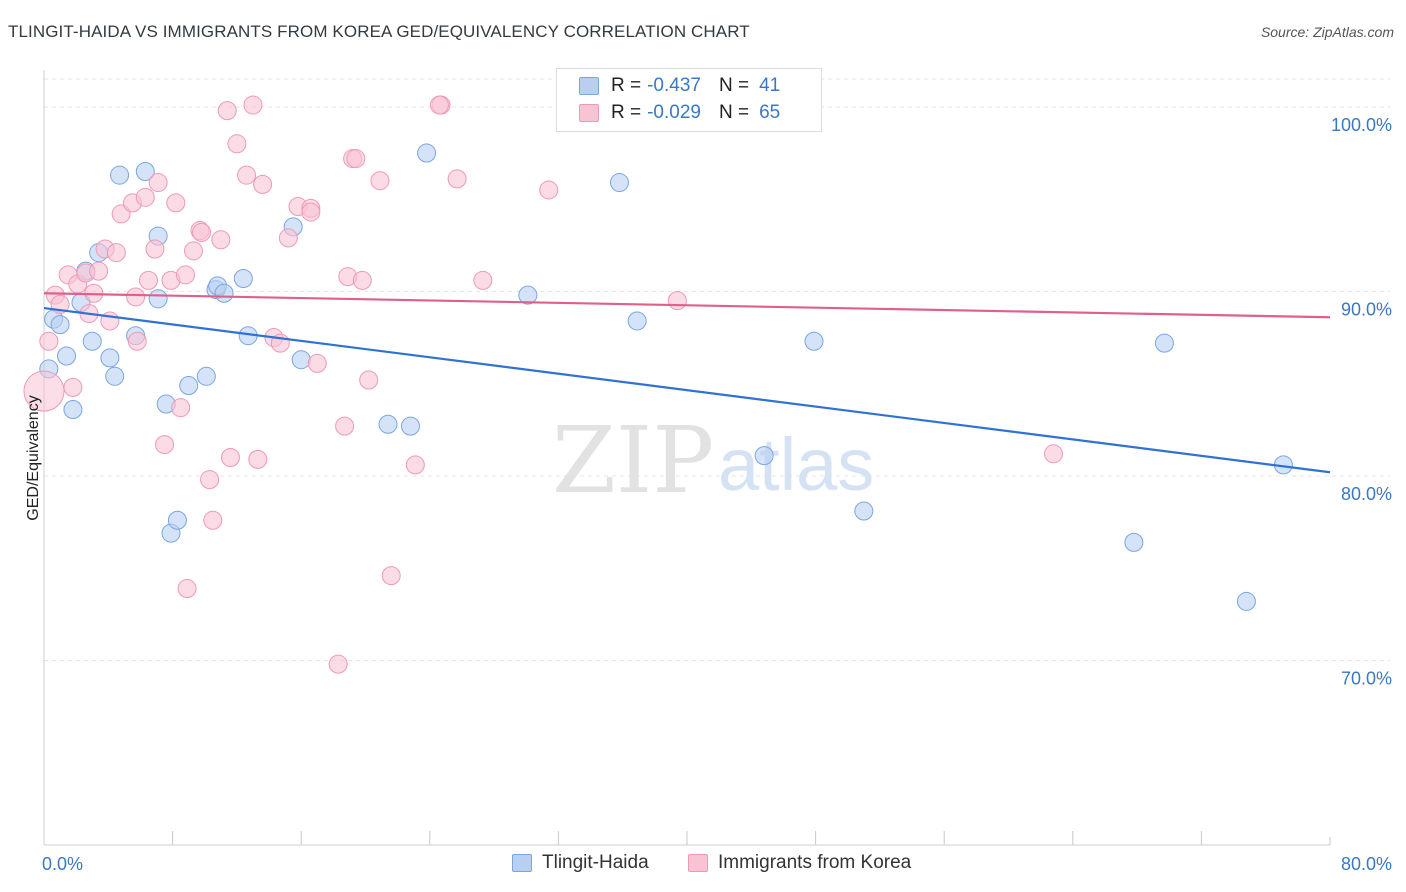  Describe the element at coordinates (589, 86) in the screenshot. I see `legend-swatch-blue` at that location.